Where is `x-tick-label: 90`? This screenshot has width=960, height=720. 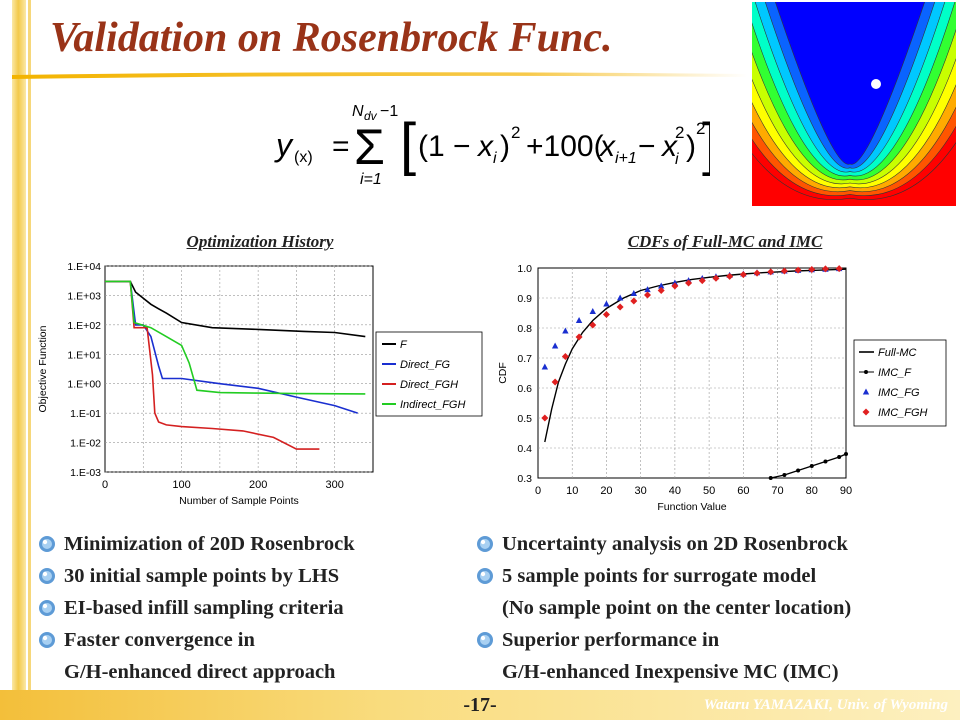
x-tick-label: 90 is located at coordinates (846, 491).